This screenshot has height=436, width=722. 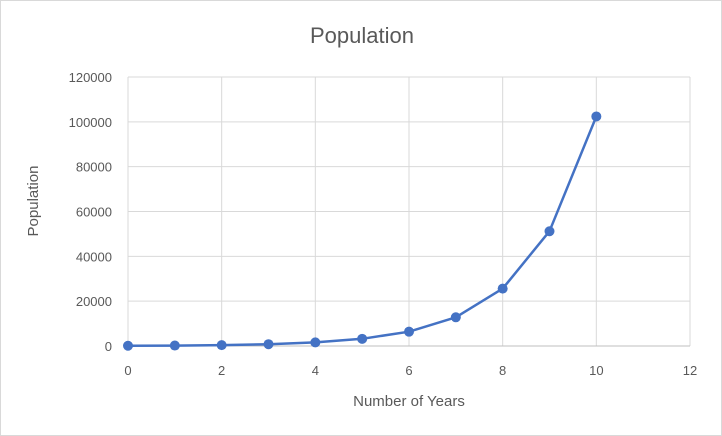 I want to click on chart-title: Population, so click(x=362, y=35).